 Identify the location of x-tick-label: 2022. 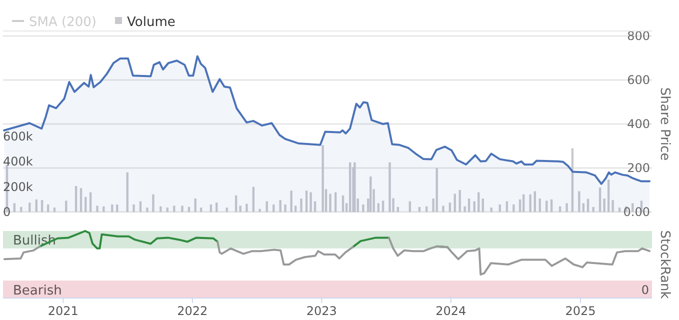
(192, 311).